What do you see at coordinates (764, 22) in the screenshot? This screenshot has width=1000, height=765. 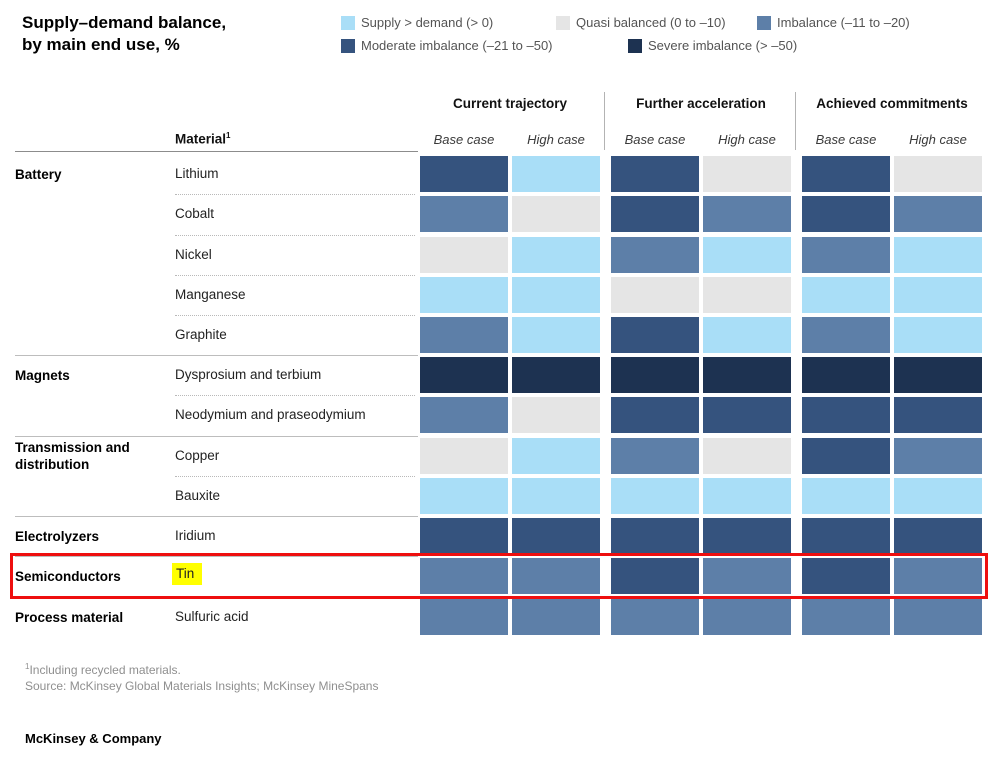 I see `legend-swatch-imbalance` at bounding box center [764, 22].